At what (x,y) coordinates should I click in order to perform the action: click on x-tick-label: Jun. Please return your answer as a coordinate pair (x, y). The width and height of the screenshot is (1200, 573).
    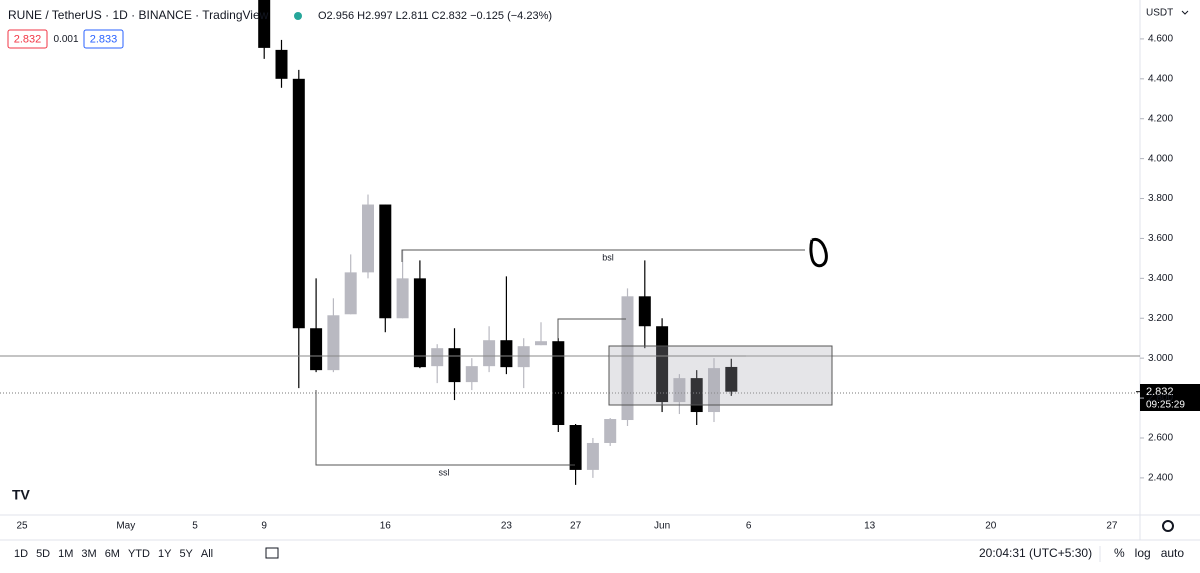
    Looking at the image, I should click on (662, 526).